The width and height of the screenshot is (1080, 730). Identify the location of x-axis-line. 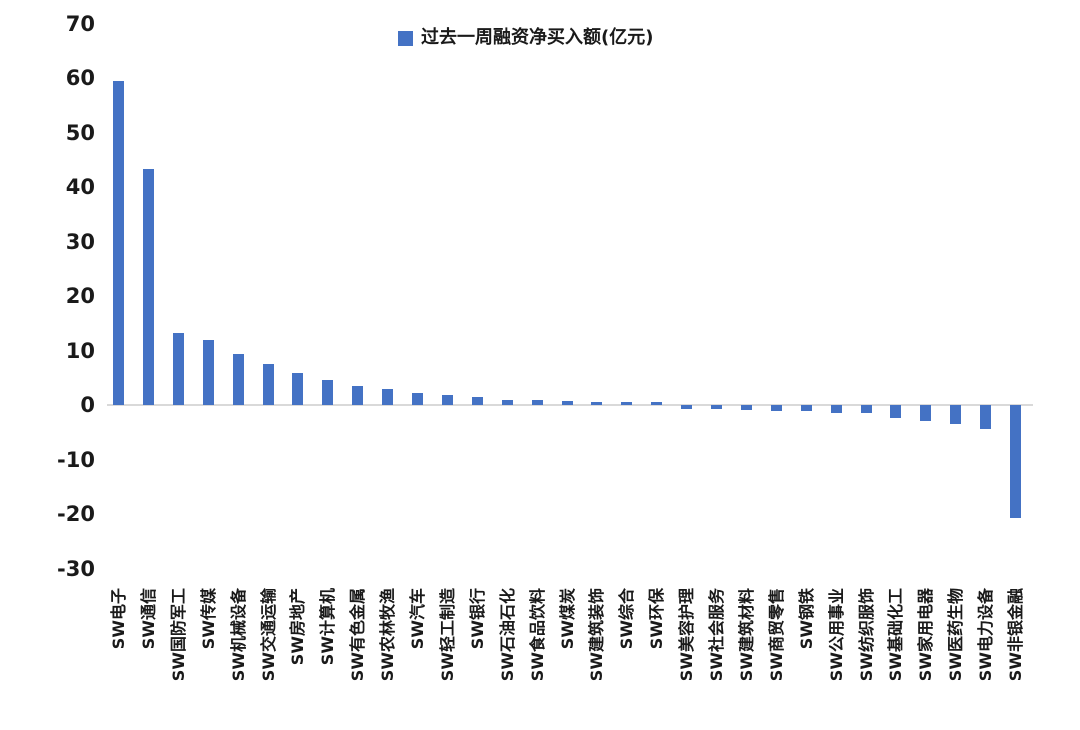
(570, 405).